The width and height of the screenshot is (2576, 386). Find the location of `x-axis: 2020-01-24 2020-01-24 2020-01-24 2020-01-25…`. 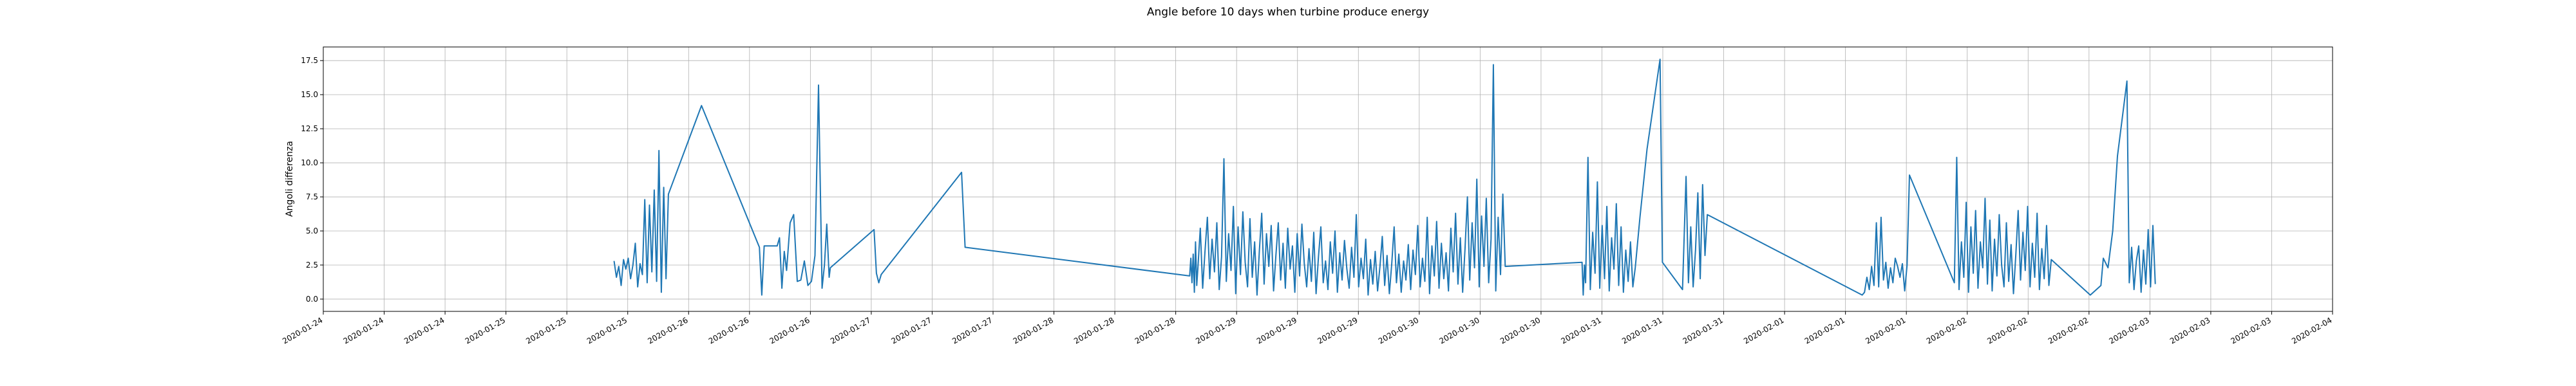

x-axis: 2020-01-24 2020-01-24 2020-01-24 2020-01-25… is located at coordinates (1307, 328).